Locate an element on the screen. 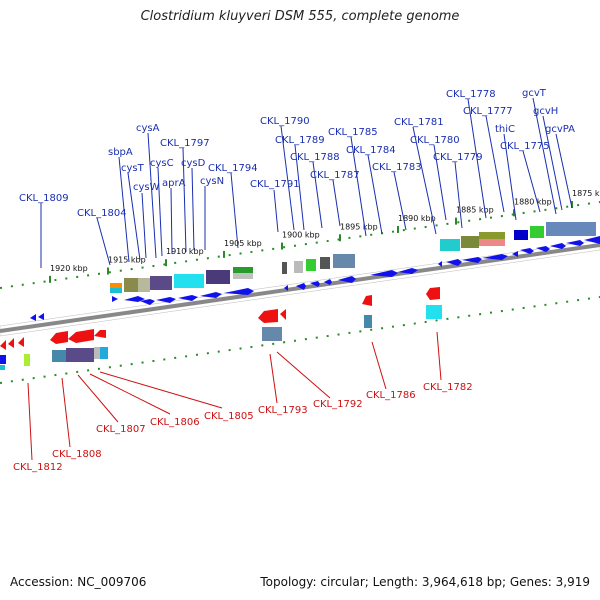  gene-label: gcvH is located at coordinates (545, 111).